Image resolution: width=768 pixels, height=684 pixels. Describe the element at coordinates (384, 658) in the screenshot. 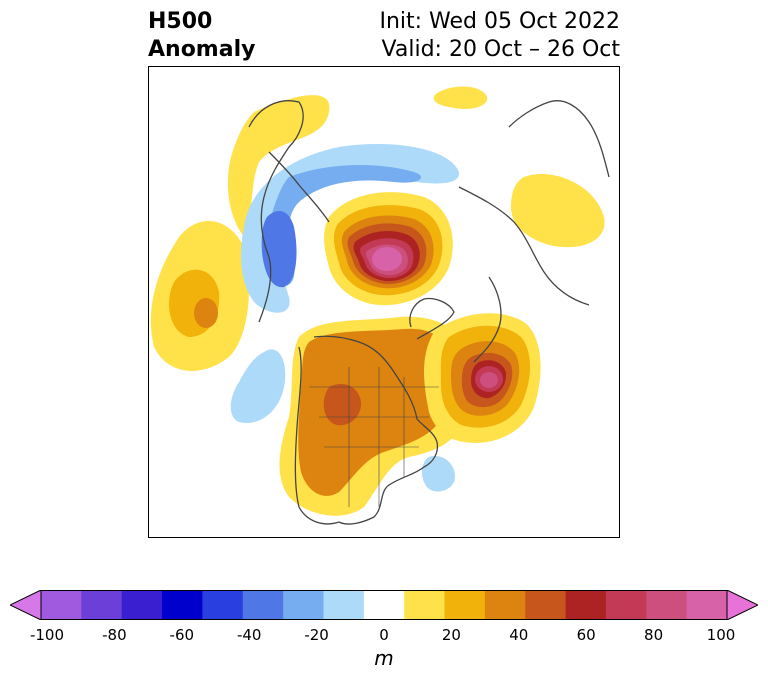

I see `colorbar-unit-label: m` at that location.